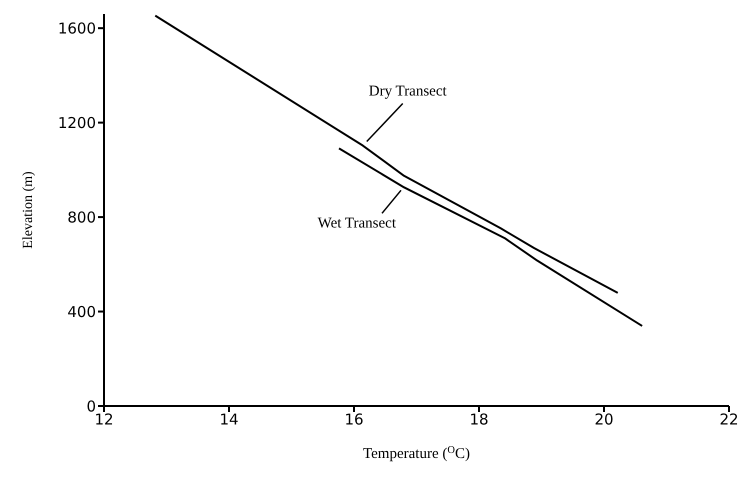 The height and width of the screenshot is (484, 755). Describe the element at coordinates (28, 209) in the screenshot. I see `y-axis-title: Elevation (m)` at that location.